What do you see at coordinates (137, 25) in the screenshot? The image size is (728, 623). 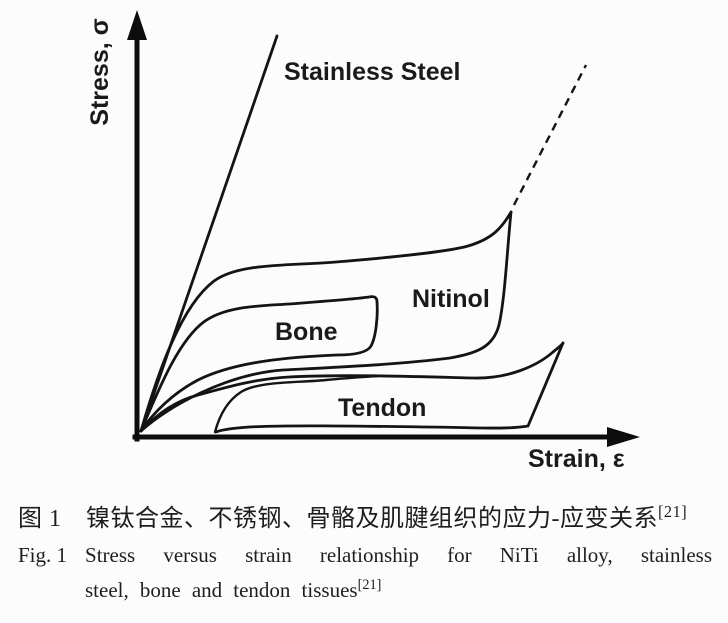 I see `y-axis-arrowhead-icon` at bounding box center [137, 25].